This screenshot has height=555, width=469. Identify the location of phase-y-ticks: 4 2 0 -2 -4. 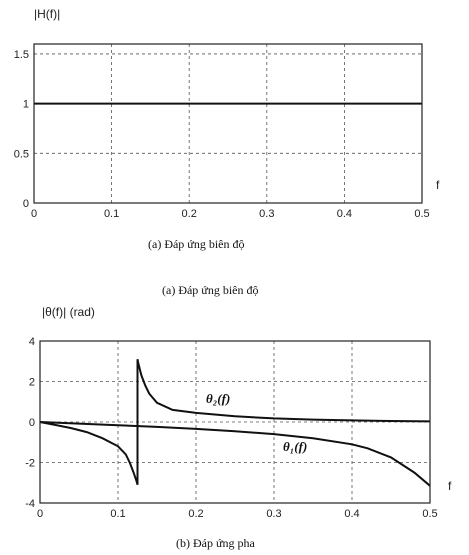
(30, 423).